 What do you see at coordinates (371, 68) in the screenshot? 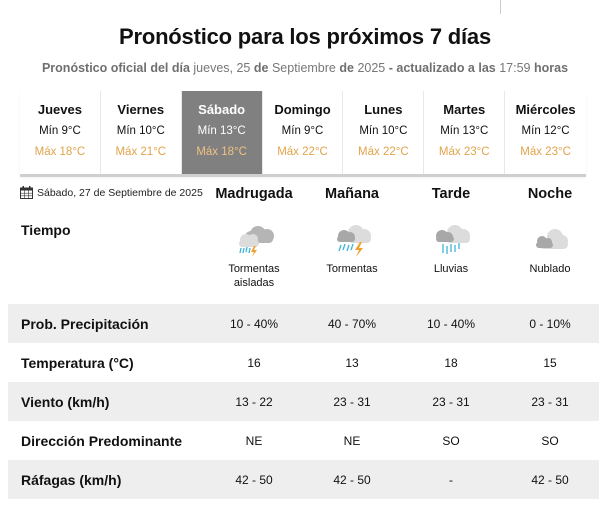
I see `subtitle-year: 2025` at bounding box center [371, 68].